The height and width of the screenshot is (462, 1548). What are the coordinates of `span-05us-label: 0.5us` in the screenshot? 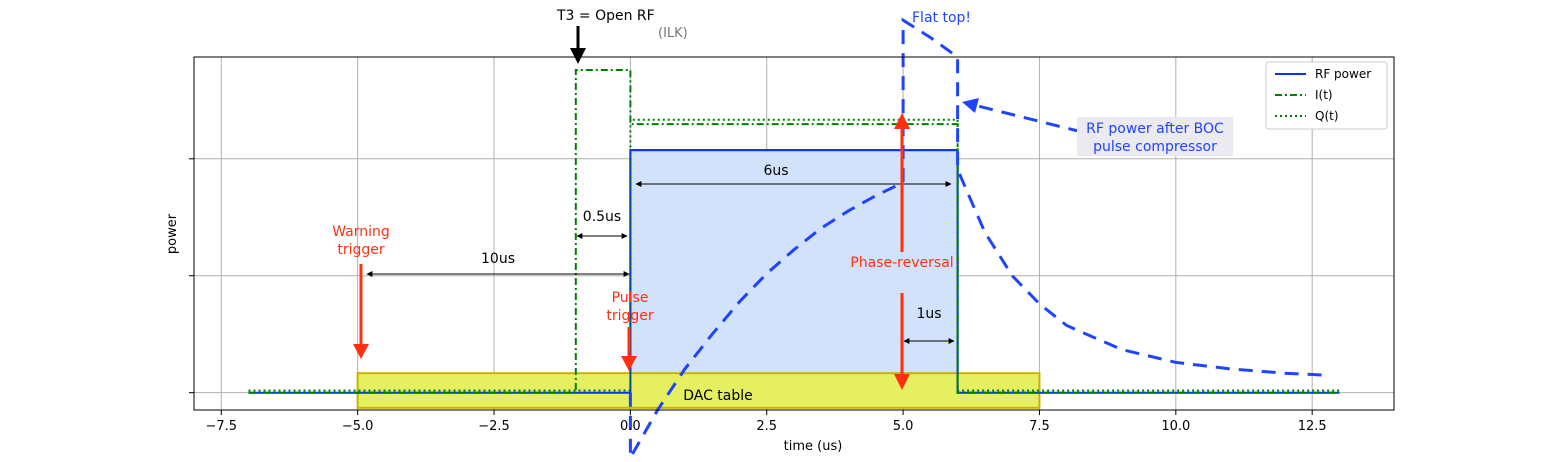 It's located at (602, 217).